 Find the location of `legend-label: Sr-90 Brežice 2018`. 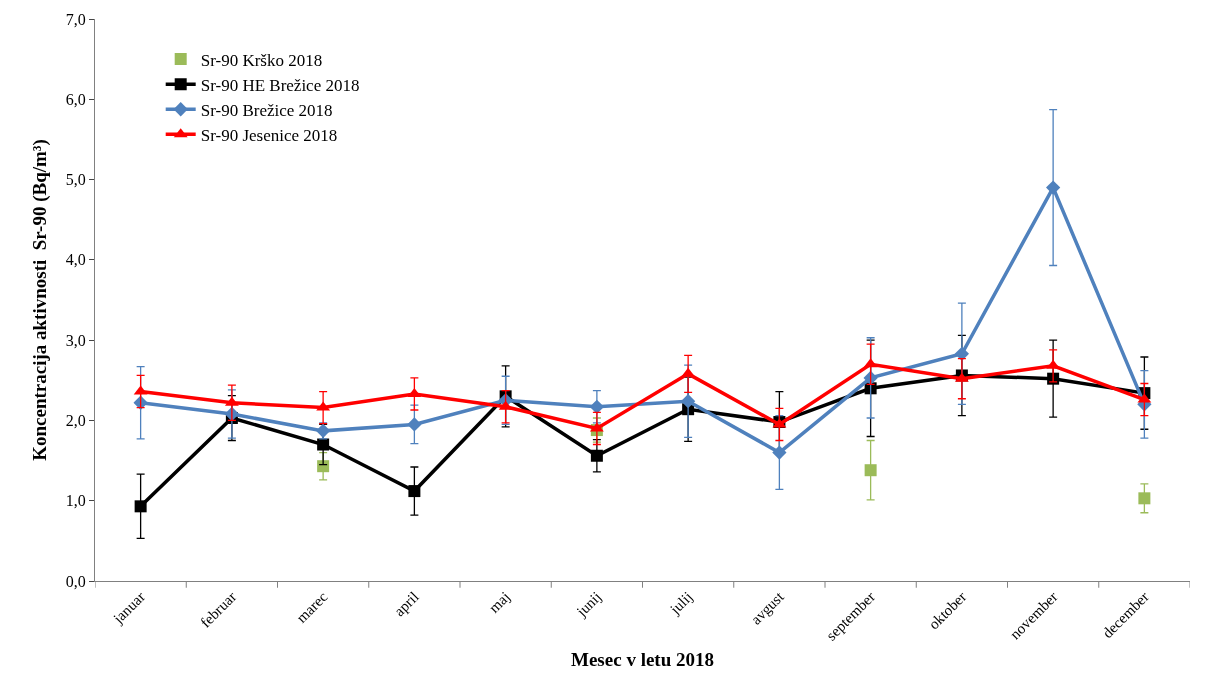

legend-label: Sr-90 Brežice 2018 is located at coordinates (266, 110).